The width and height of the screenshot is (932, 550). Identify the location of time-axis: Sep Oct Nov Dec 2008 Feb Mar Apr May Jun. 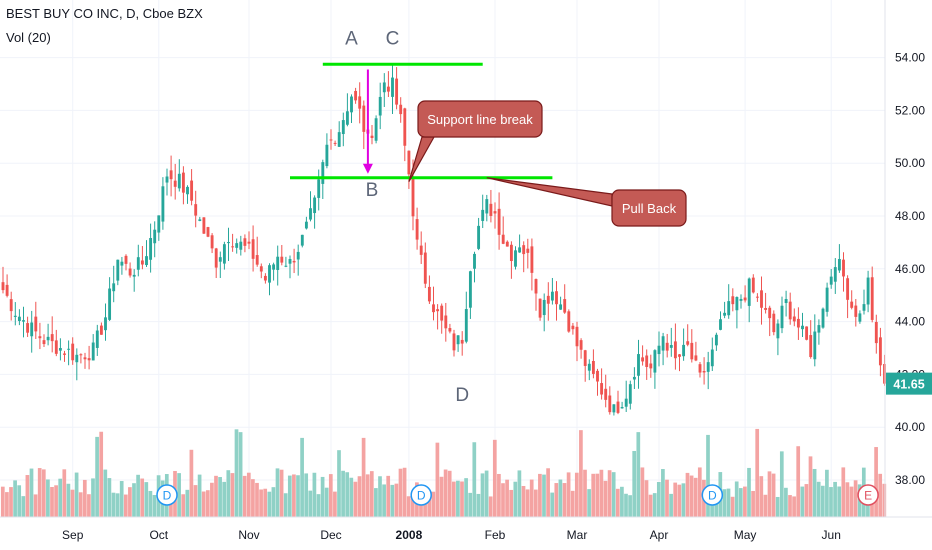
(466, 529).